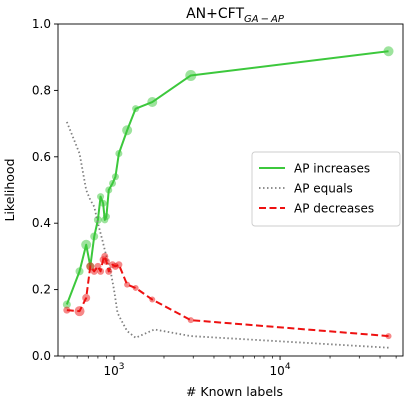 This screenshot has height=407, width=407. I want to click on legend-label: AP equals, so click(323, 189).